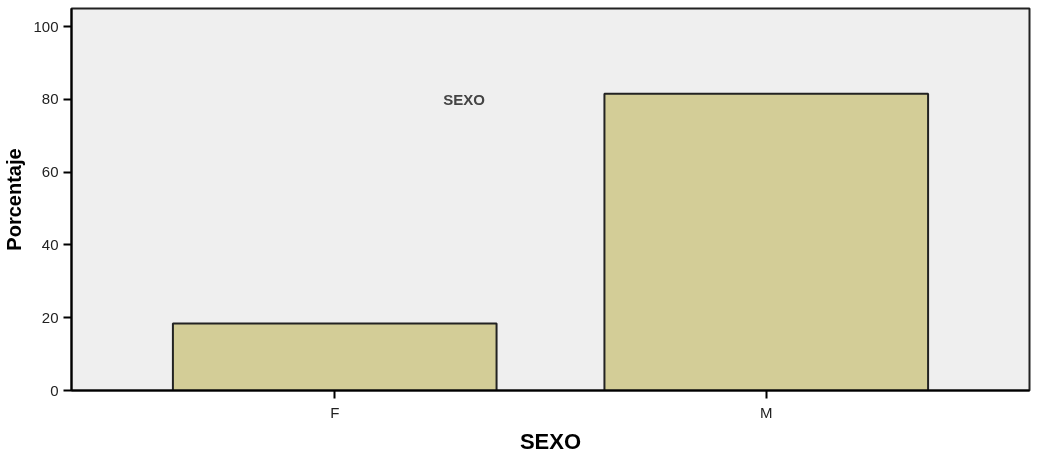 This screenshot has height=460, width=1037. Describe the element at coordinates (464, 99) in the screenshot. I see `annotation: SEXO` at that location.